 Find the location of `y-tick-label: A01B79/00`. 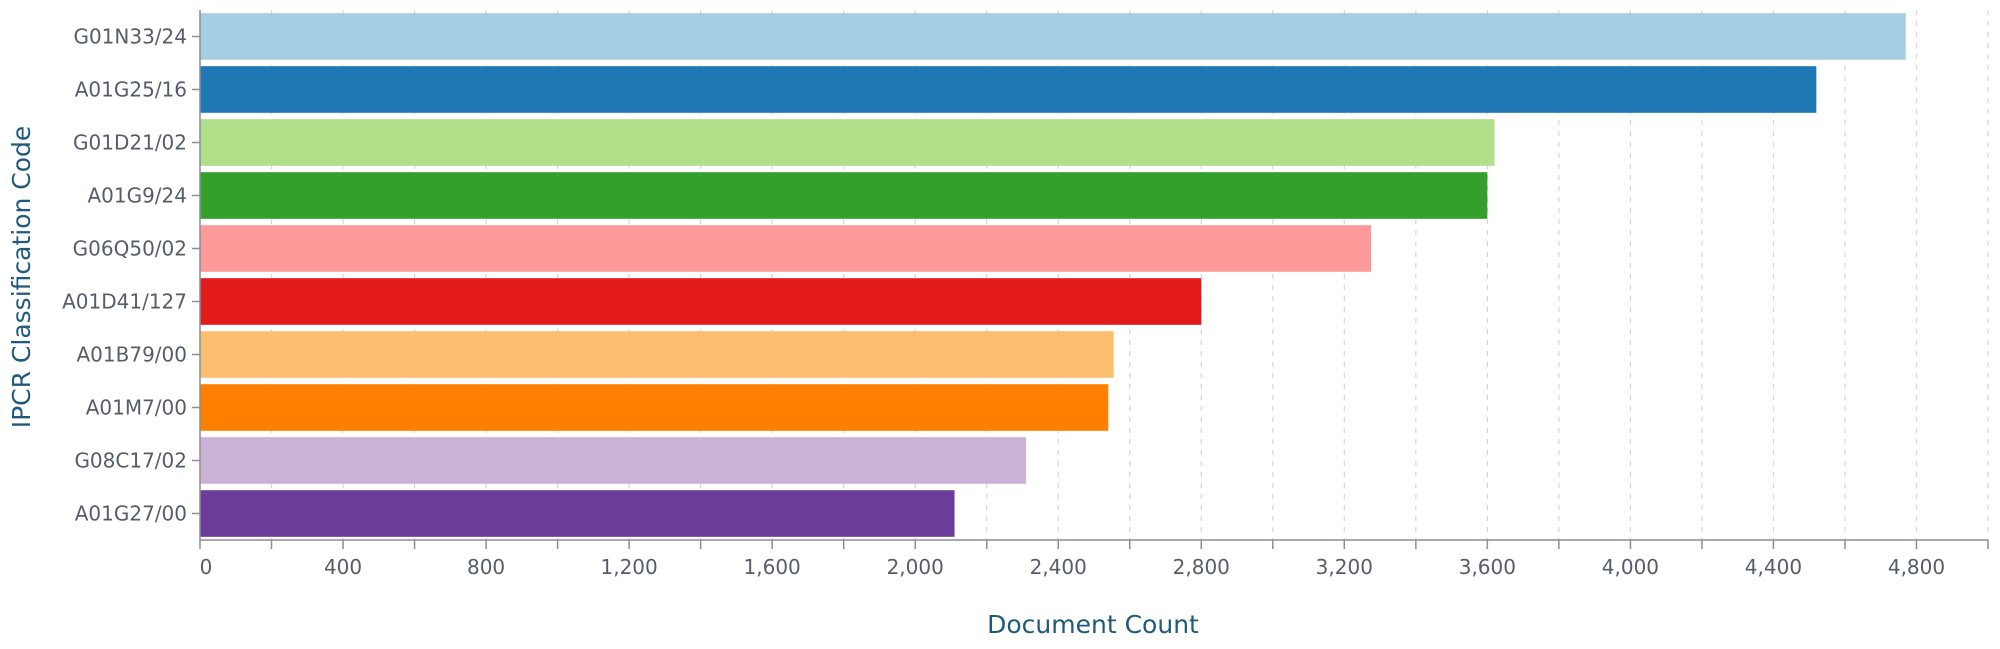

y-tick-label: A01B79/00 is located at coordinates (132, 355).